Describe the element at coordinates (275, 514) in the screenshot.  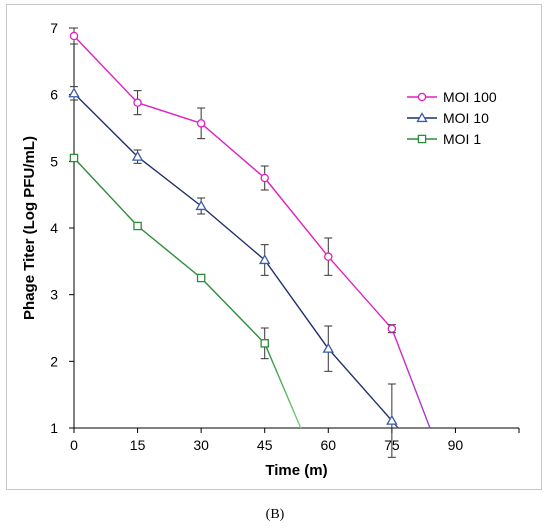
I see `figure-caption: (B)` at that location.